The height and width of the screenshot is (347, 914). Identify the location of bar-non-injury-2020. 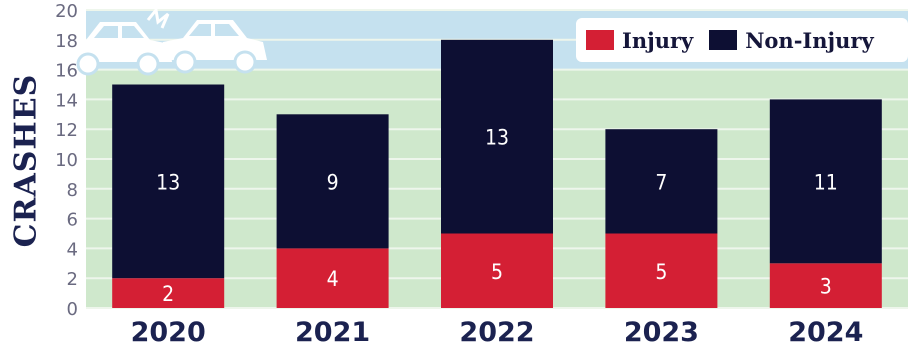
(168, 181).